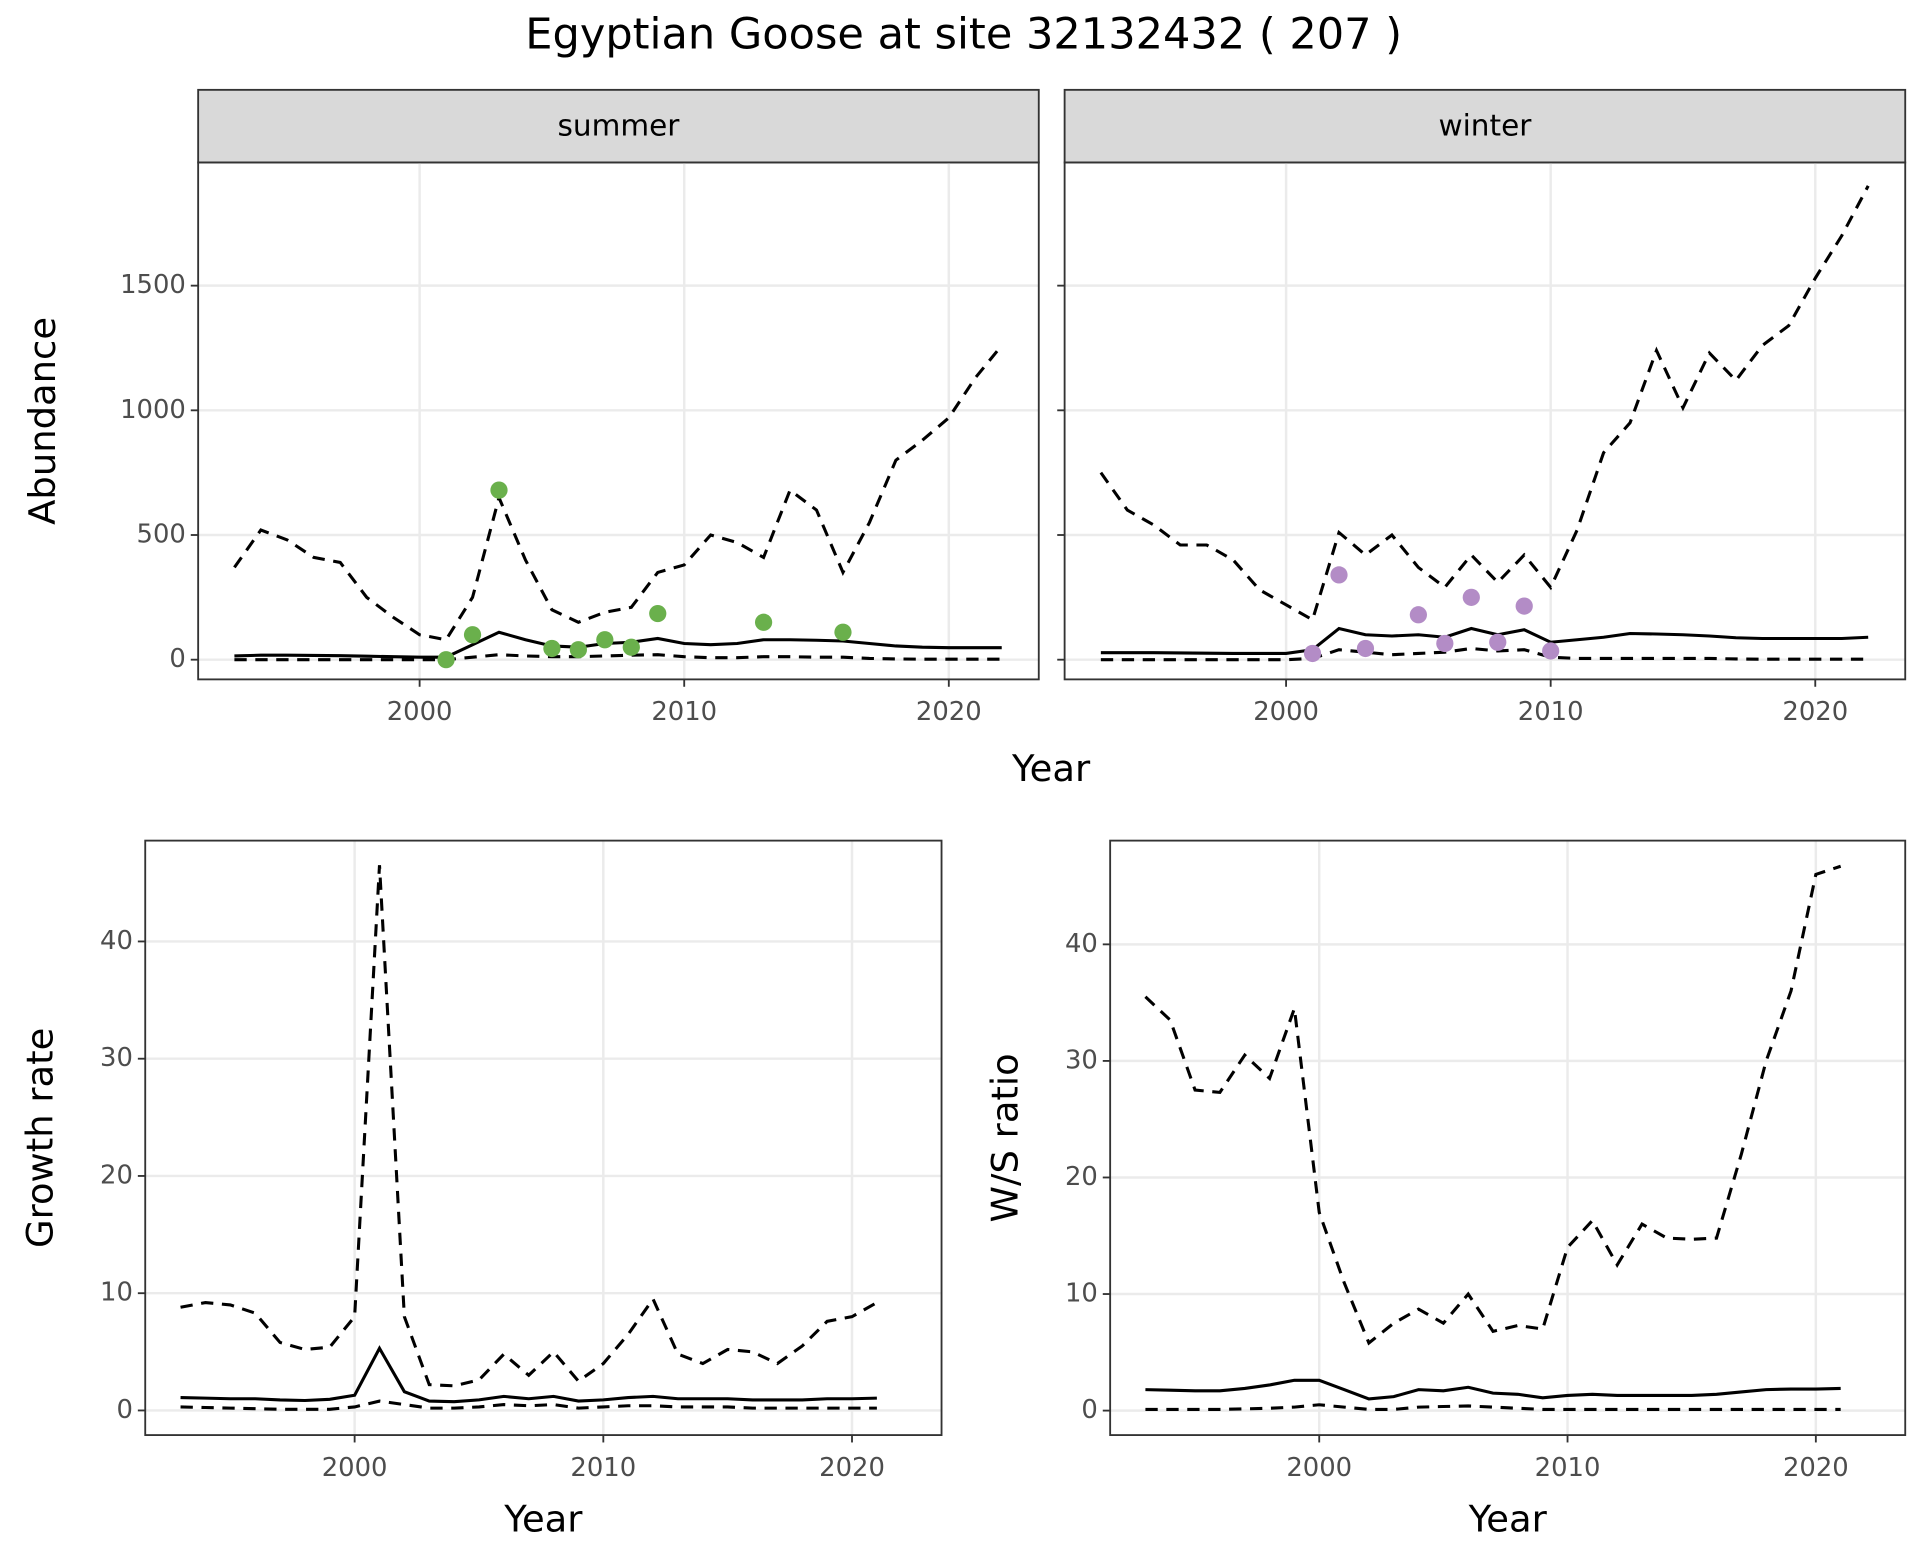 This screenshot has width=1920, height=1560. I want to click on y-tick-label: 1000, so click(153, 410).